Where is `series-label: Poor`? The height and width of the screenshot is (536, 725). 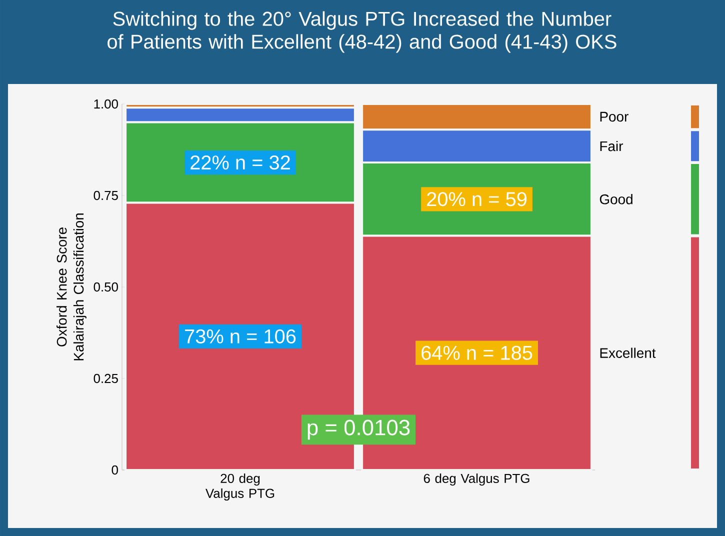 series-label: Poor is located at coordinates (614, 117).